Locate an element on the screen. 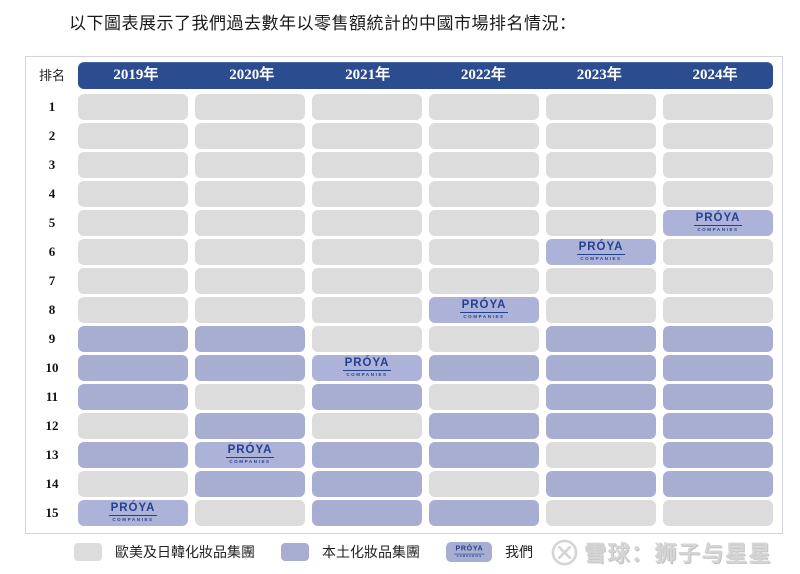 This screenshot has height=574, width=800. legend-proya-swatch: PRÓYA COMPANIES is located at coordinates (469, 552).